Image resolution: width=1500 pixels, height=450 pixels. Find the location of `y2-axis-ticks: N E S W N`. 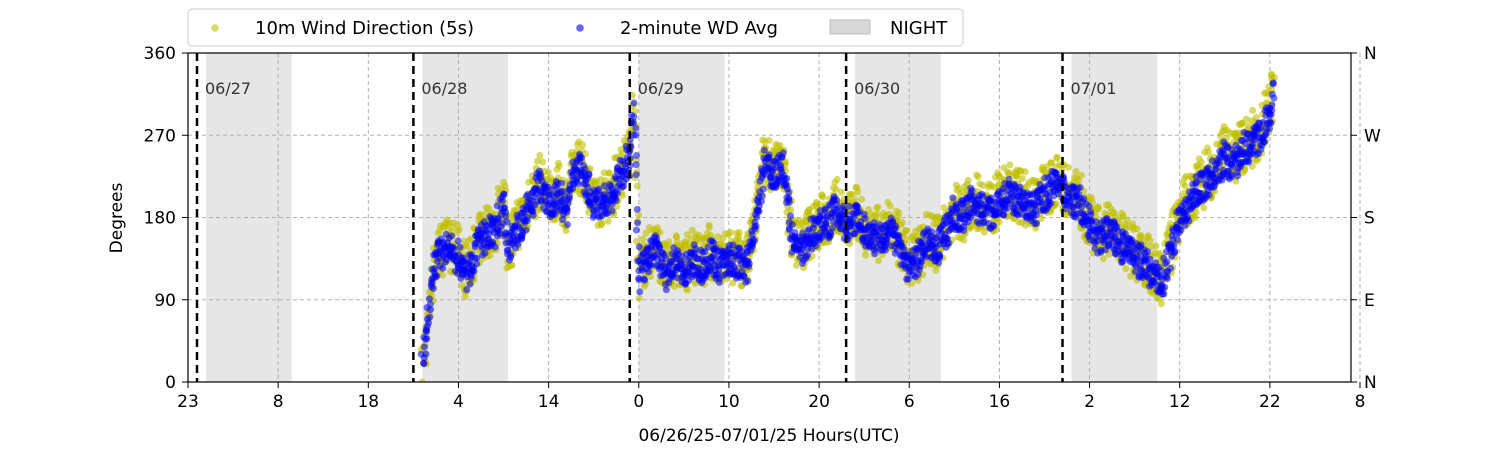

y2-axis-ticks: N E S W N is located at coordinates (1366, 218).